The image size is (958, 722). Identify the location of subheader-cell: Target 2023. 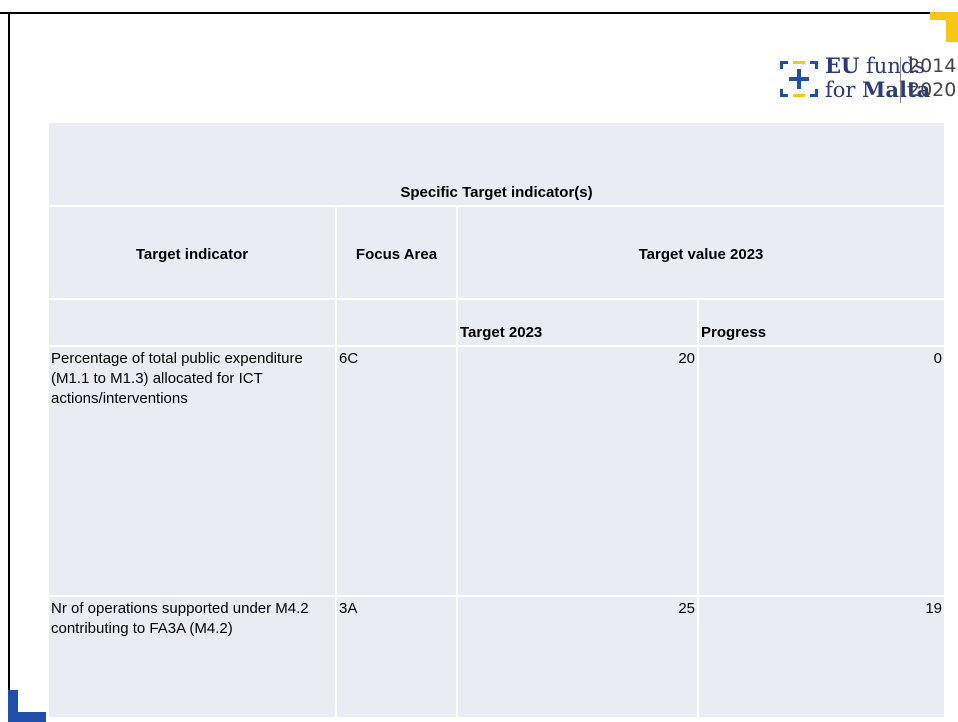
(577, 322).